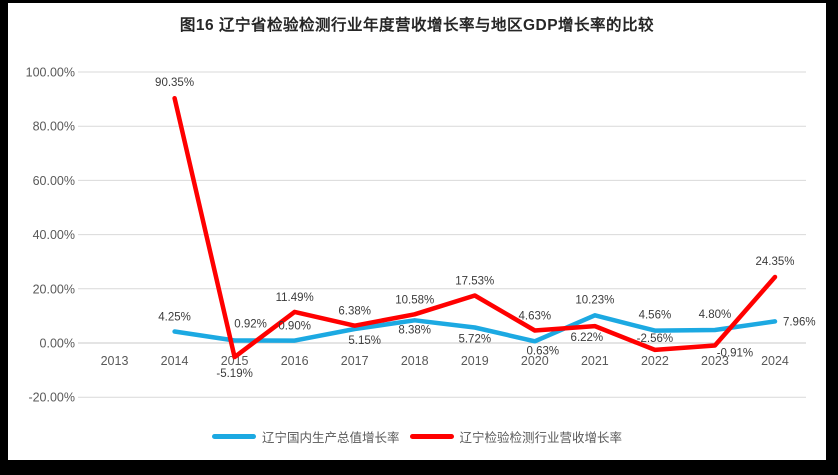 The image size is (838, 475). Describe the element at coordinates (587, 338) in the screenshot. I see `data-label-revenue: 6.22%` at that location.